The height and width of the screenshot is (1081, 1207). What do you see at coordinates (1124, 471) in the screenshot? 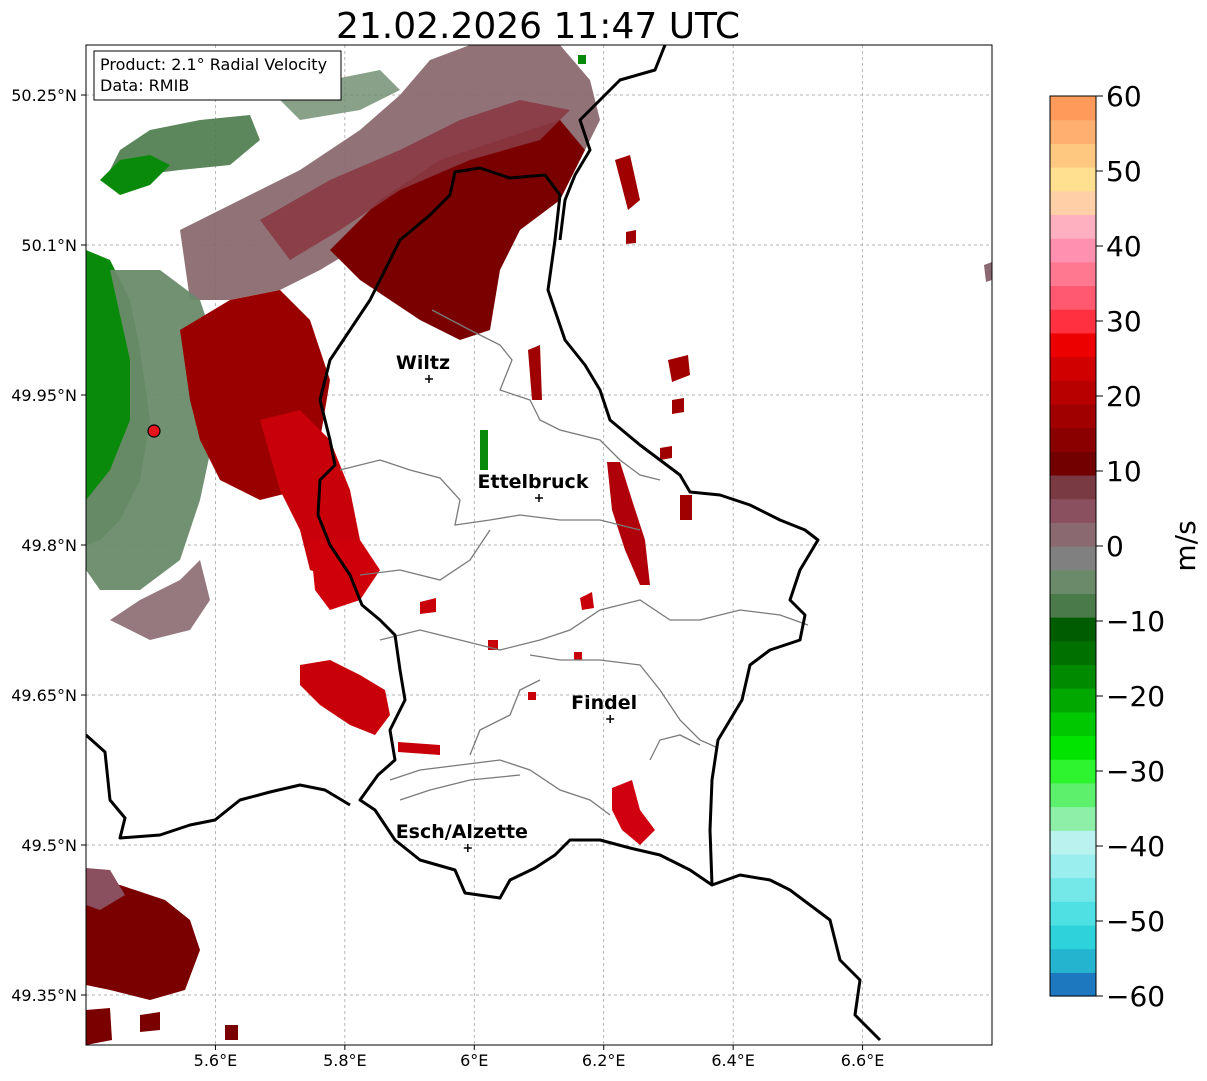
I see `colorbar-tick-label: 10` at bounding box center [1124, 471].